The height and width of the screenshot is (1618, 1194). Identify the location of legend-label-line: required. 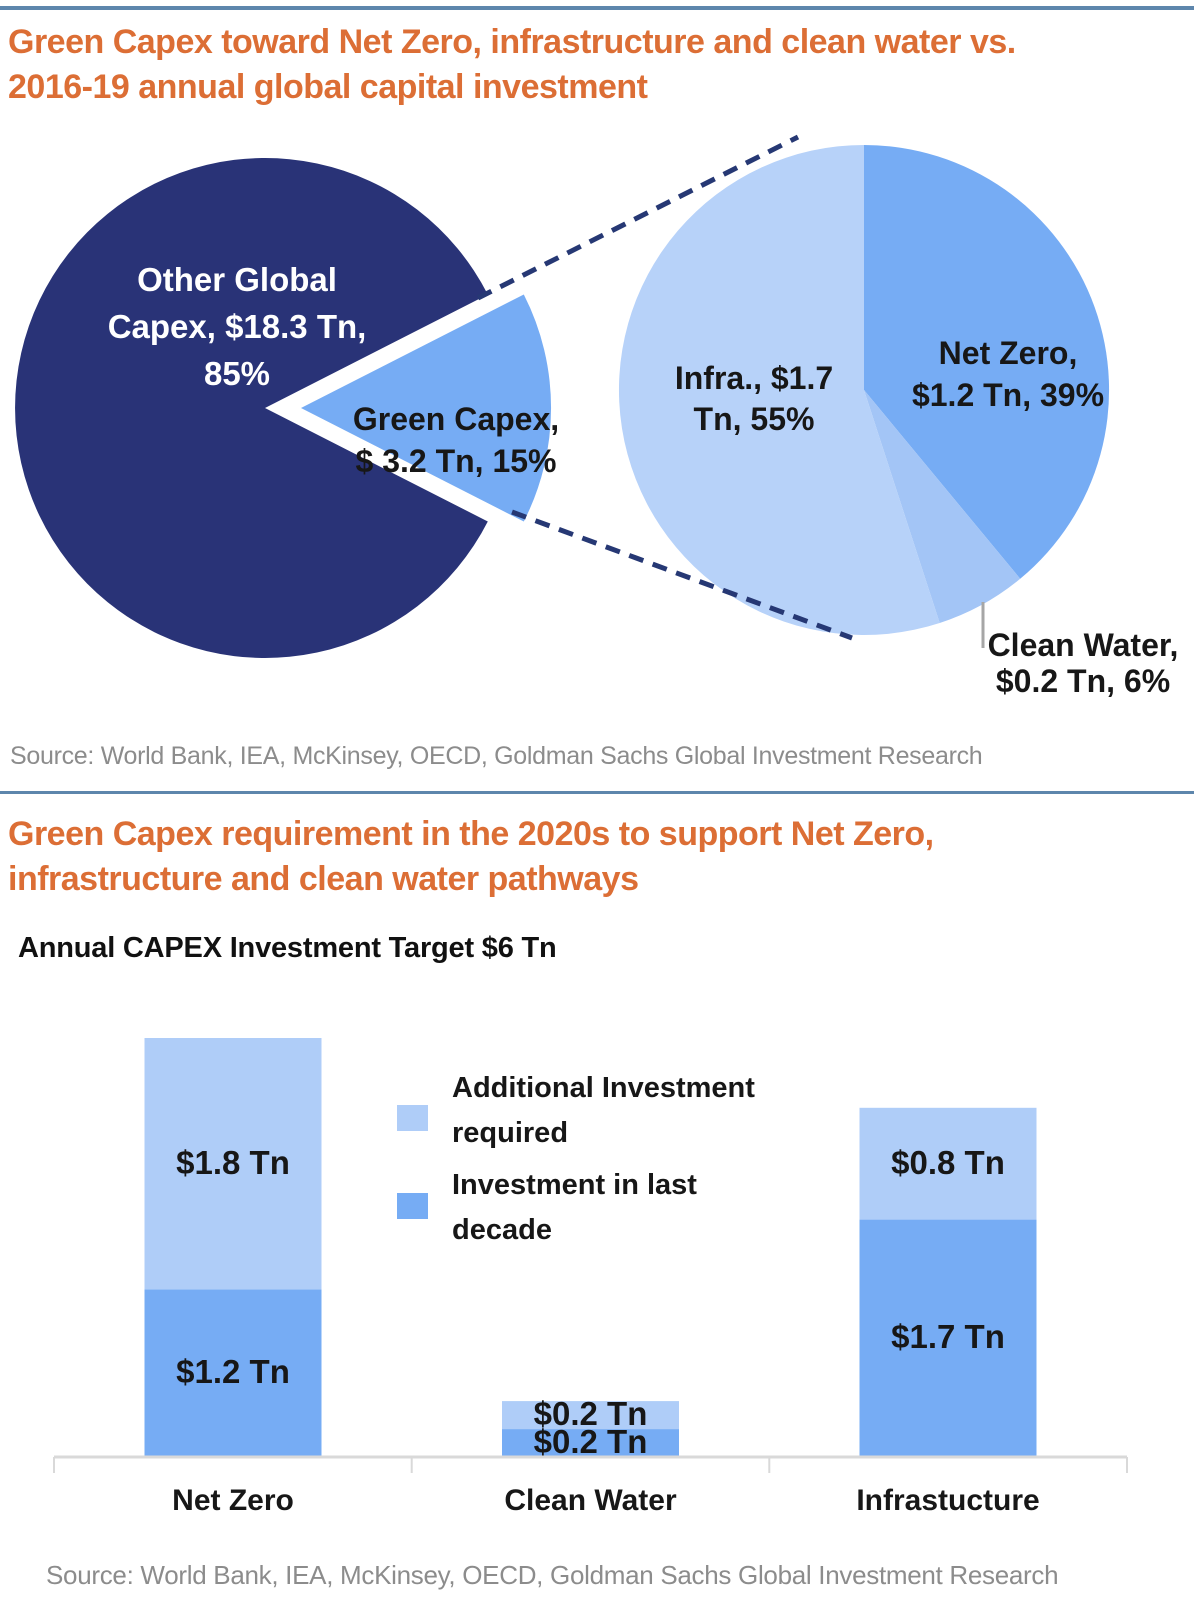
(510, 1133).